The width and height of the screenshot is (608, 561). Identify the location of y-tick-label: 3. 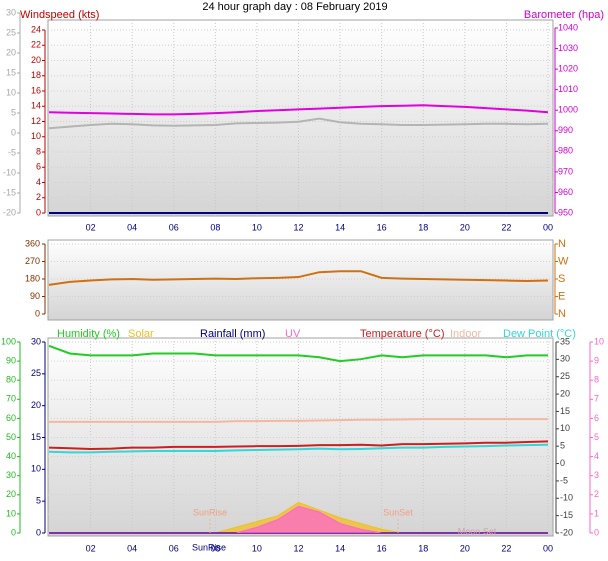
(596, 475).